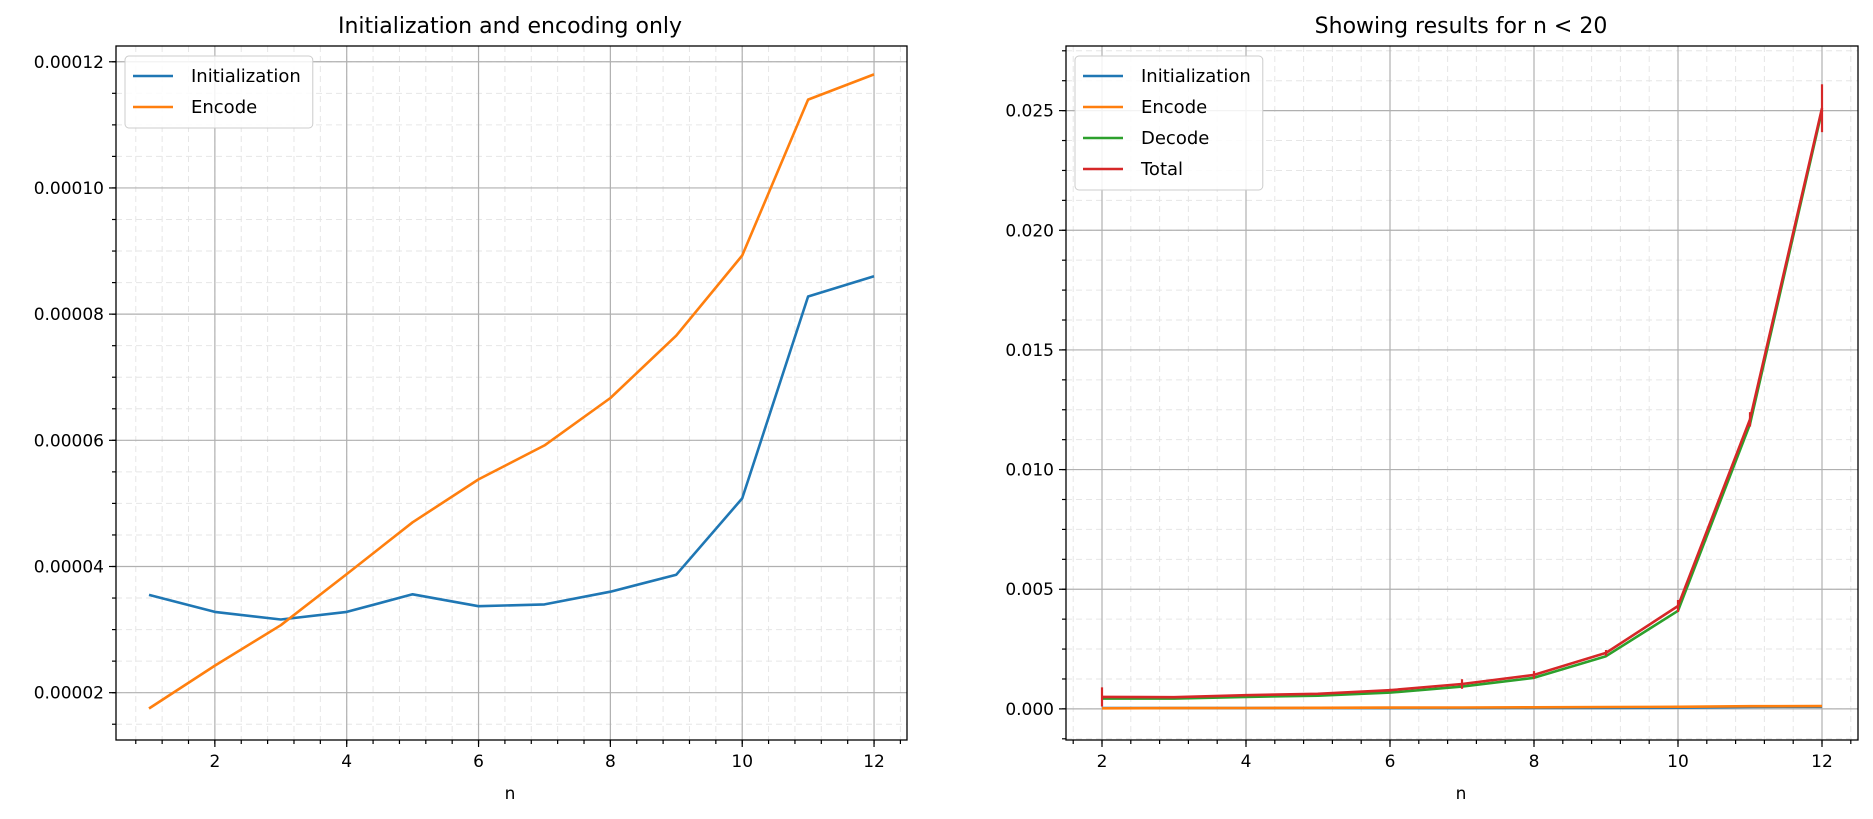 This screenshot has height=819, width=1873. I want to click on y-tick-label: 0.00006, so click(69, 441).